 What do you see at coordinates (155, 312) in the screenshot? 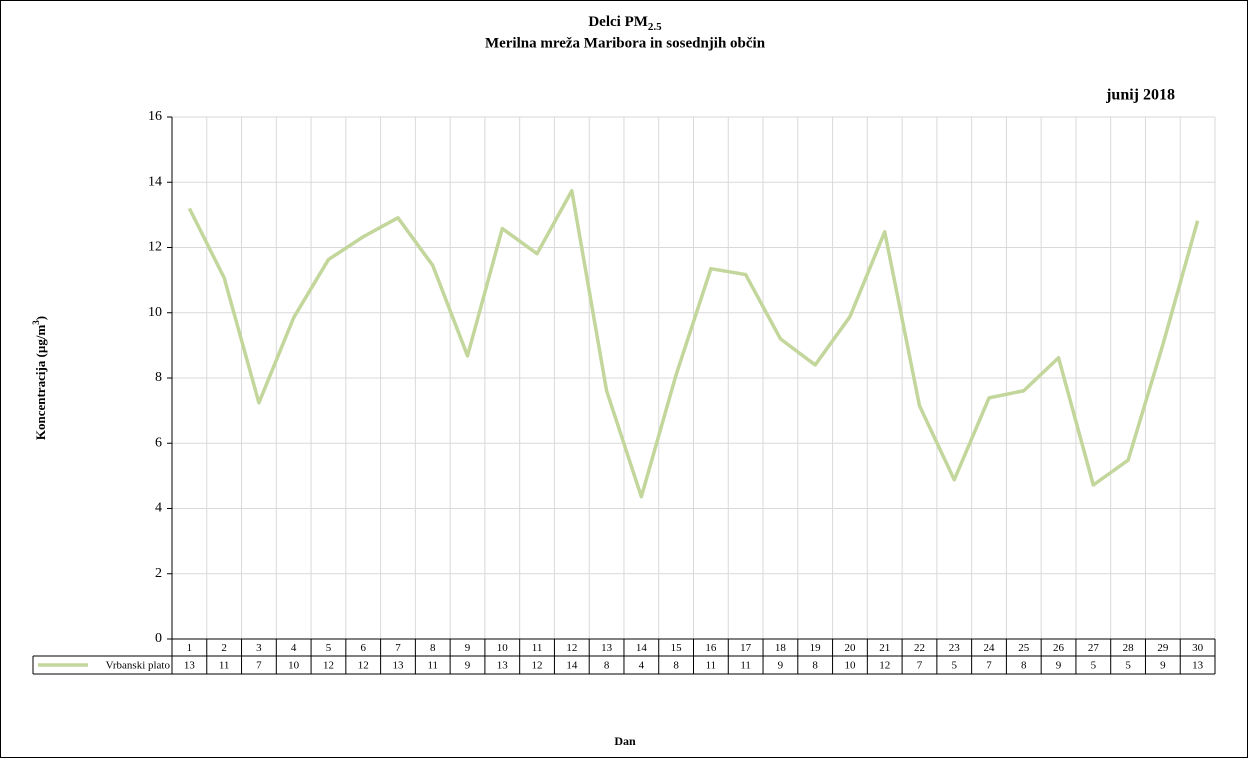
I see `y-tick-label: 10` at bounding box center [155, 312].